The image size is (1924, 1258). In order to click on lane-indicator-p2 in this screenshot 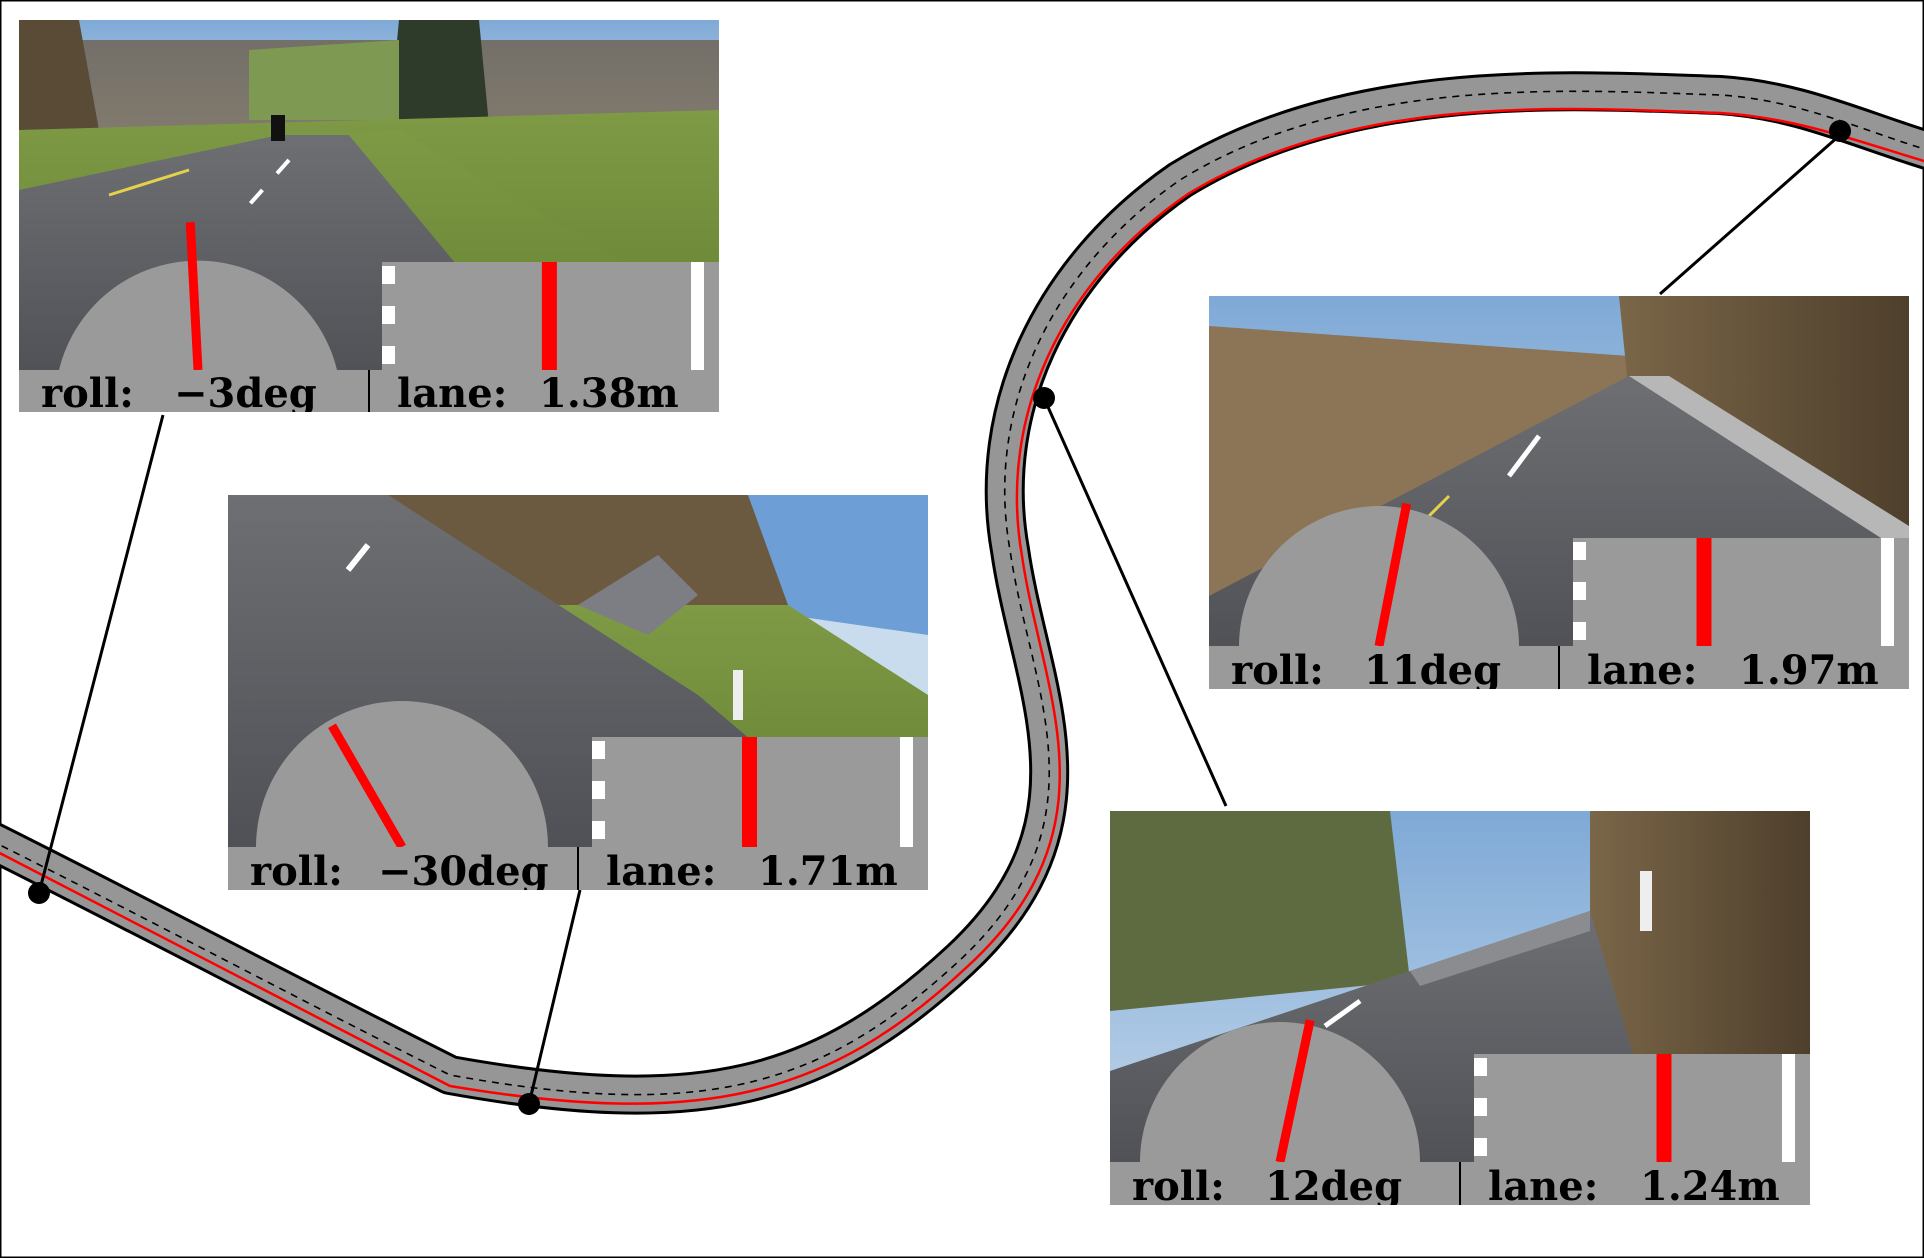, I will do `click(760, 792)`.